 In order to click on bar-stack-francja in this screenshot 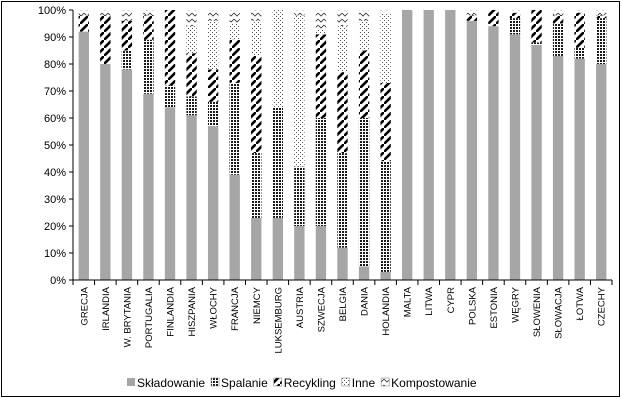, I will do `click(234, 145)`.